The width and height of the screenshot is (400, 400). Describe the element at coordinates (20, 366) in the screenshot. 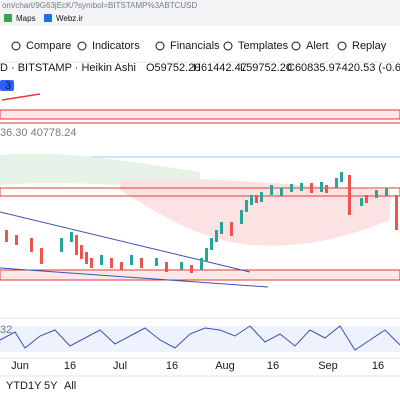

I see `time-label: Jun` at that location.